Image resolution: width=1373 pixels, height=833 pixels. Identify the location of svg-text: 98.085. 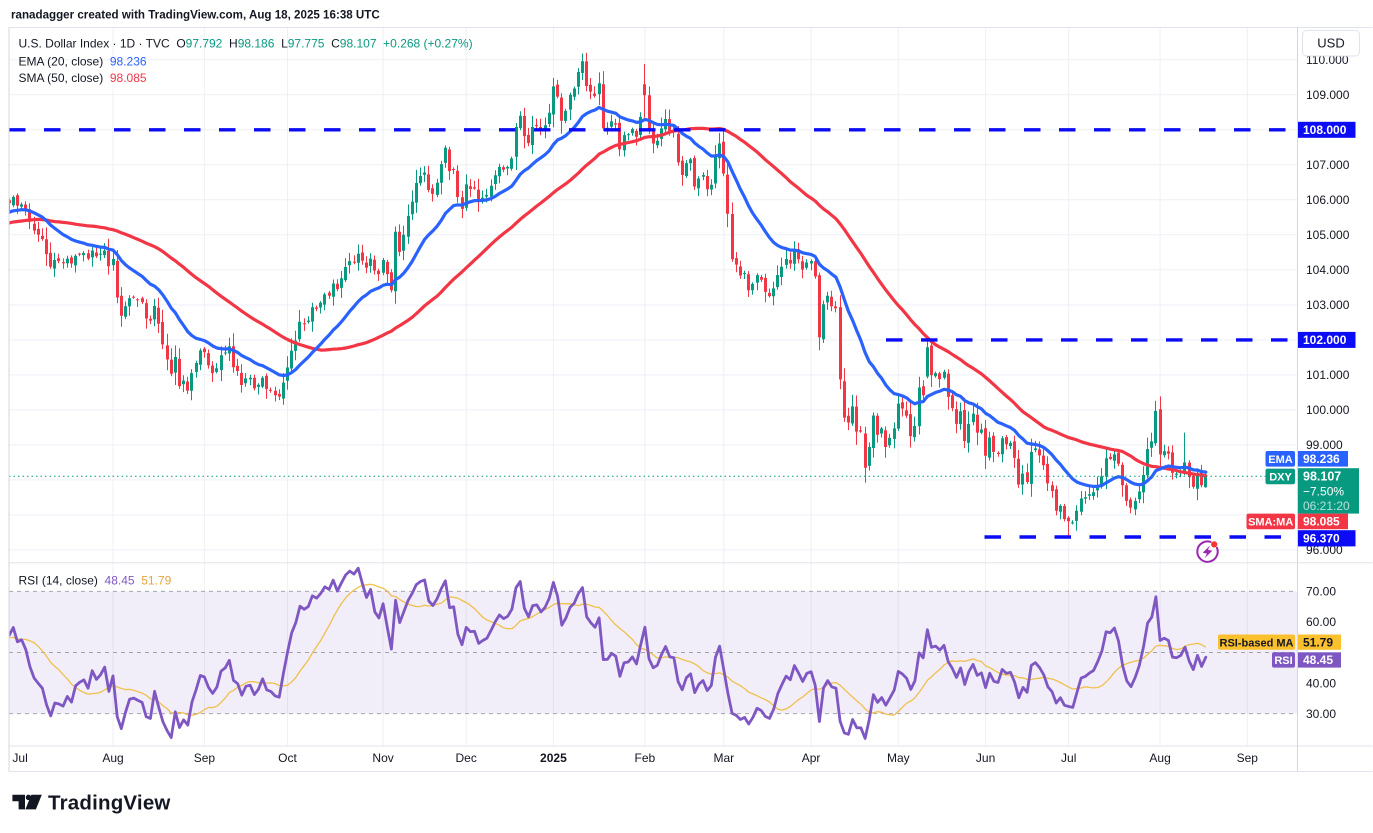
(1321, 522).